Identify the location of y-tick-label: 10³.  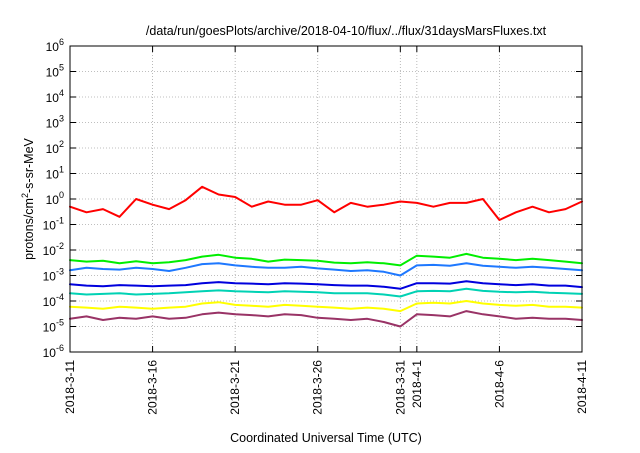
(55, 122).